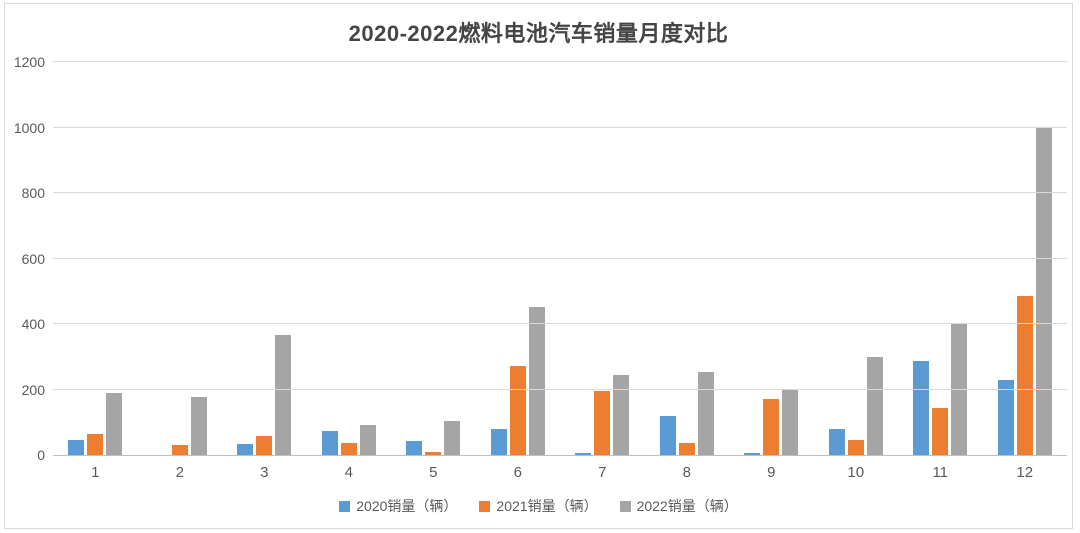 Image resolution: width=1080 pixels, height=533 pixels. What do you see at coordinates (245, 449) in the screenshot?
I see `bar-2020销量（辆）-month-3` at bounding box center [245, 449].